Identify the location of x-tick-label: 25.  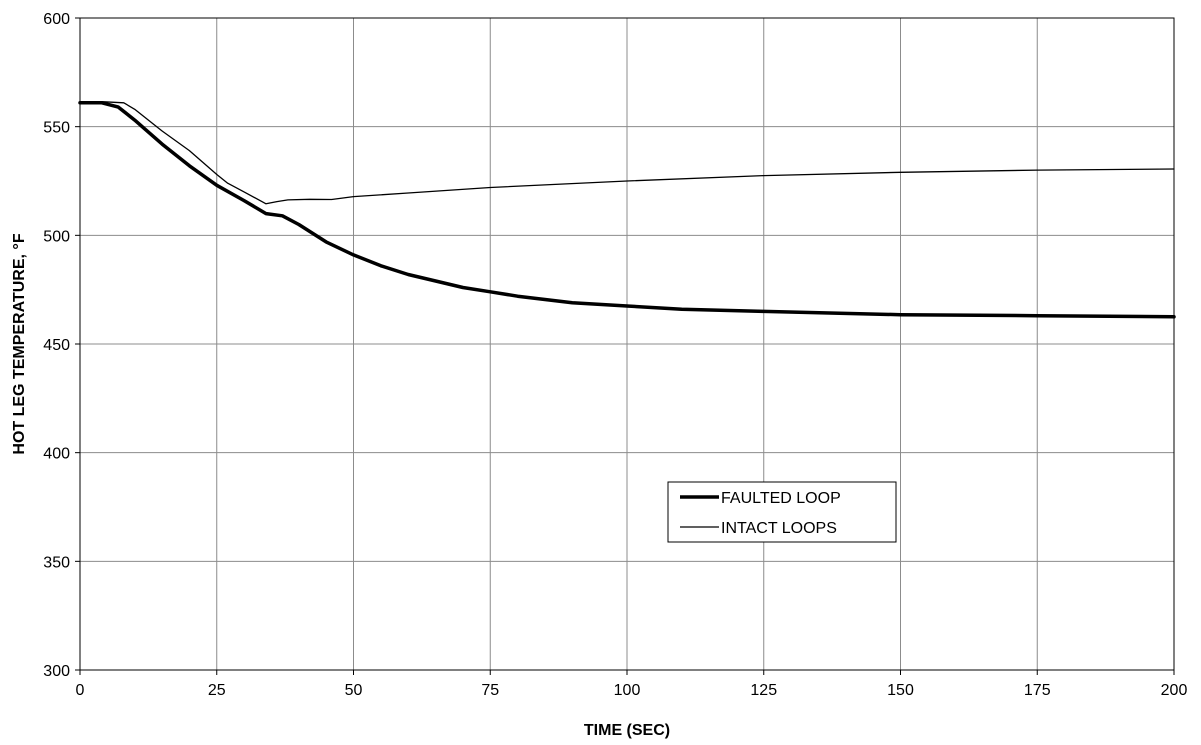
(217, 690).